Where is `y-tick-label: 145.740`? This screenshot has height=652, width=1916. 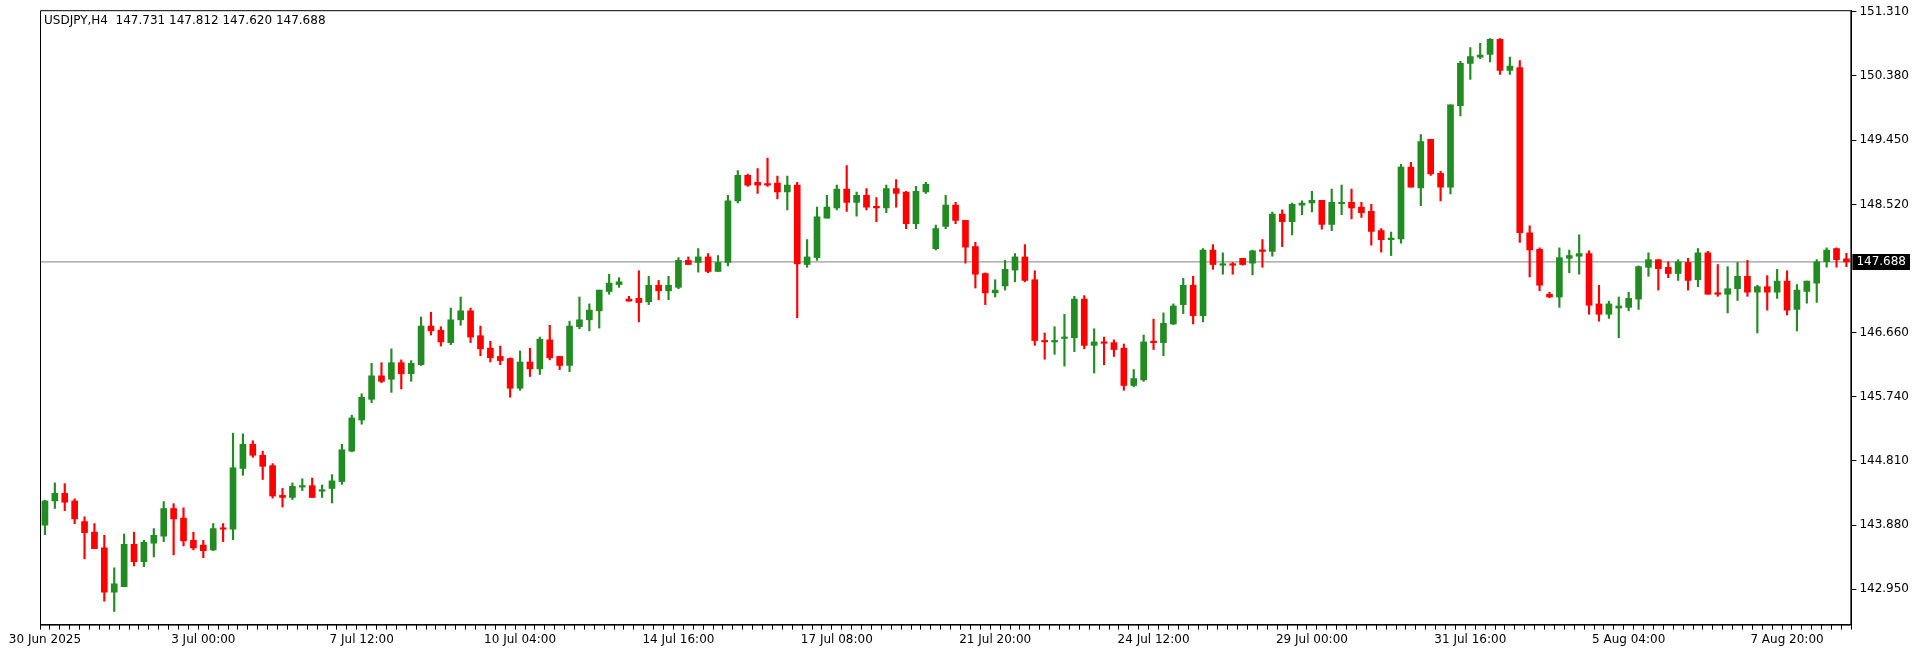 y-tick-label: 145.740 is located at coordinates (1884, 395).